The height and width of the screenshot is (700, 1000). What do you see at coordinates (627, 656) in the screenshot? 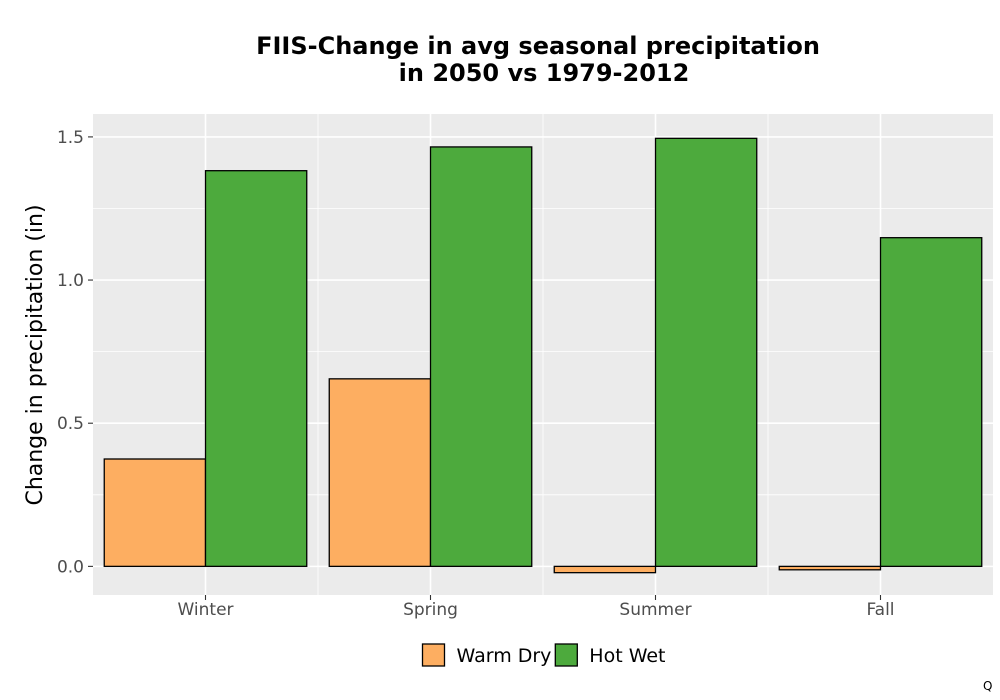
I see `legend-label-hot-wet: Hot Wet` at bounding box center [627, 656].